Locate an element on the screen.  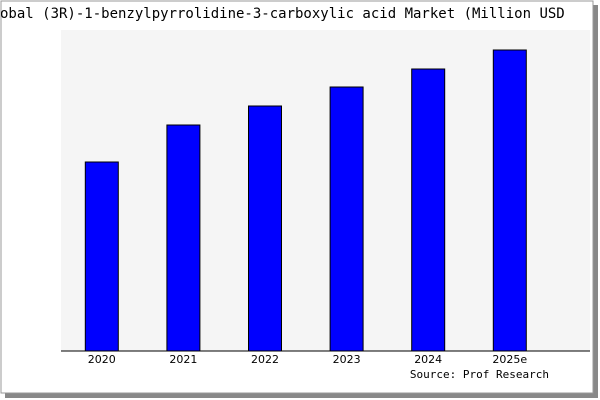
source: Source: Prof Research is located at coordinates (479, 374).